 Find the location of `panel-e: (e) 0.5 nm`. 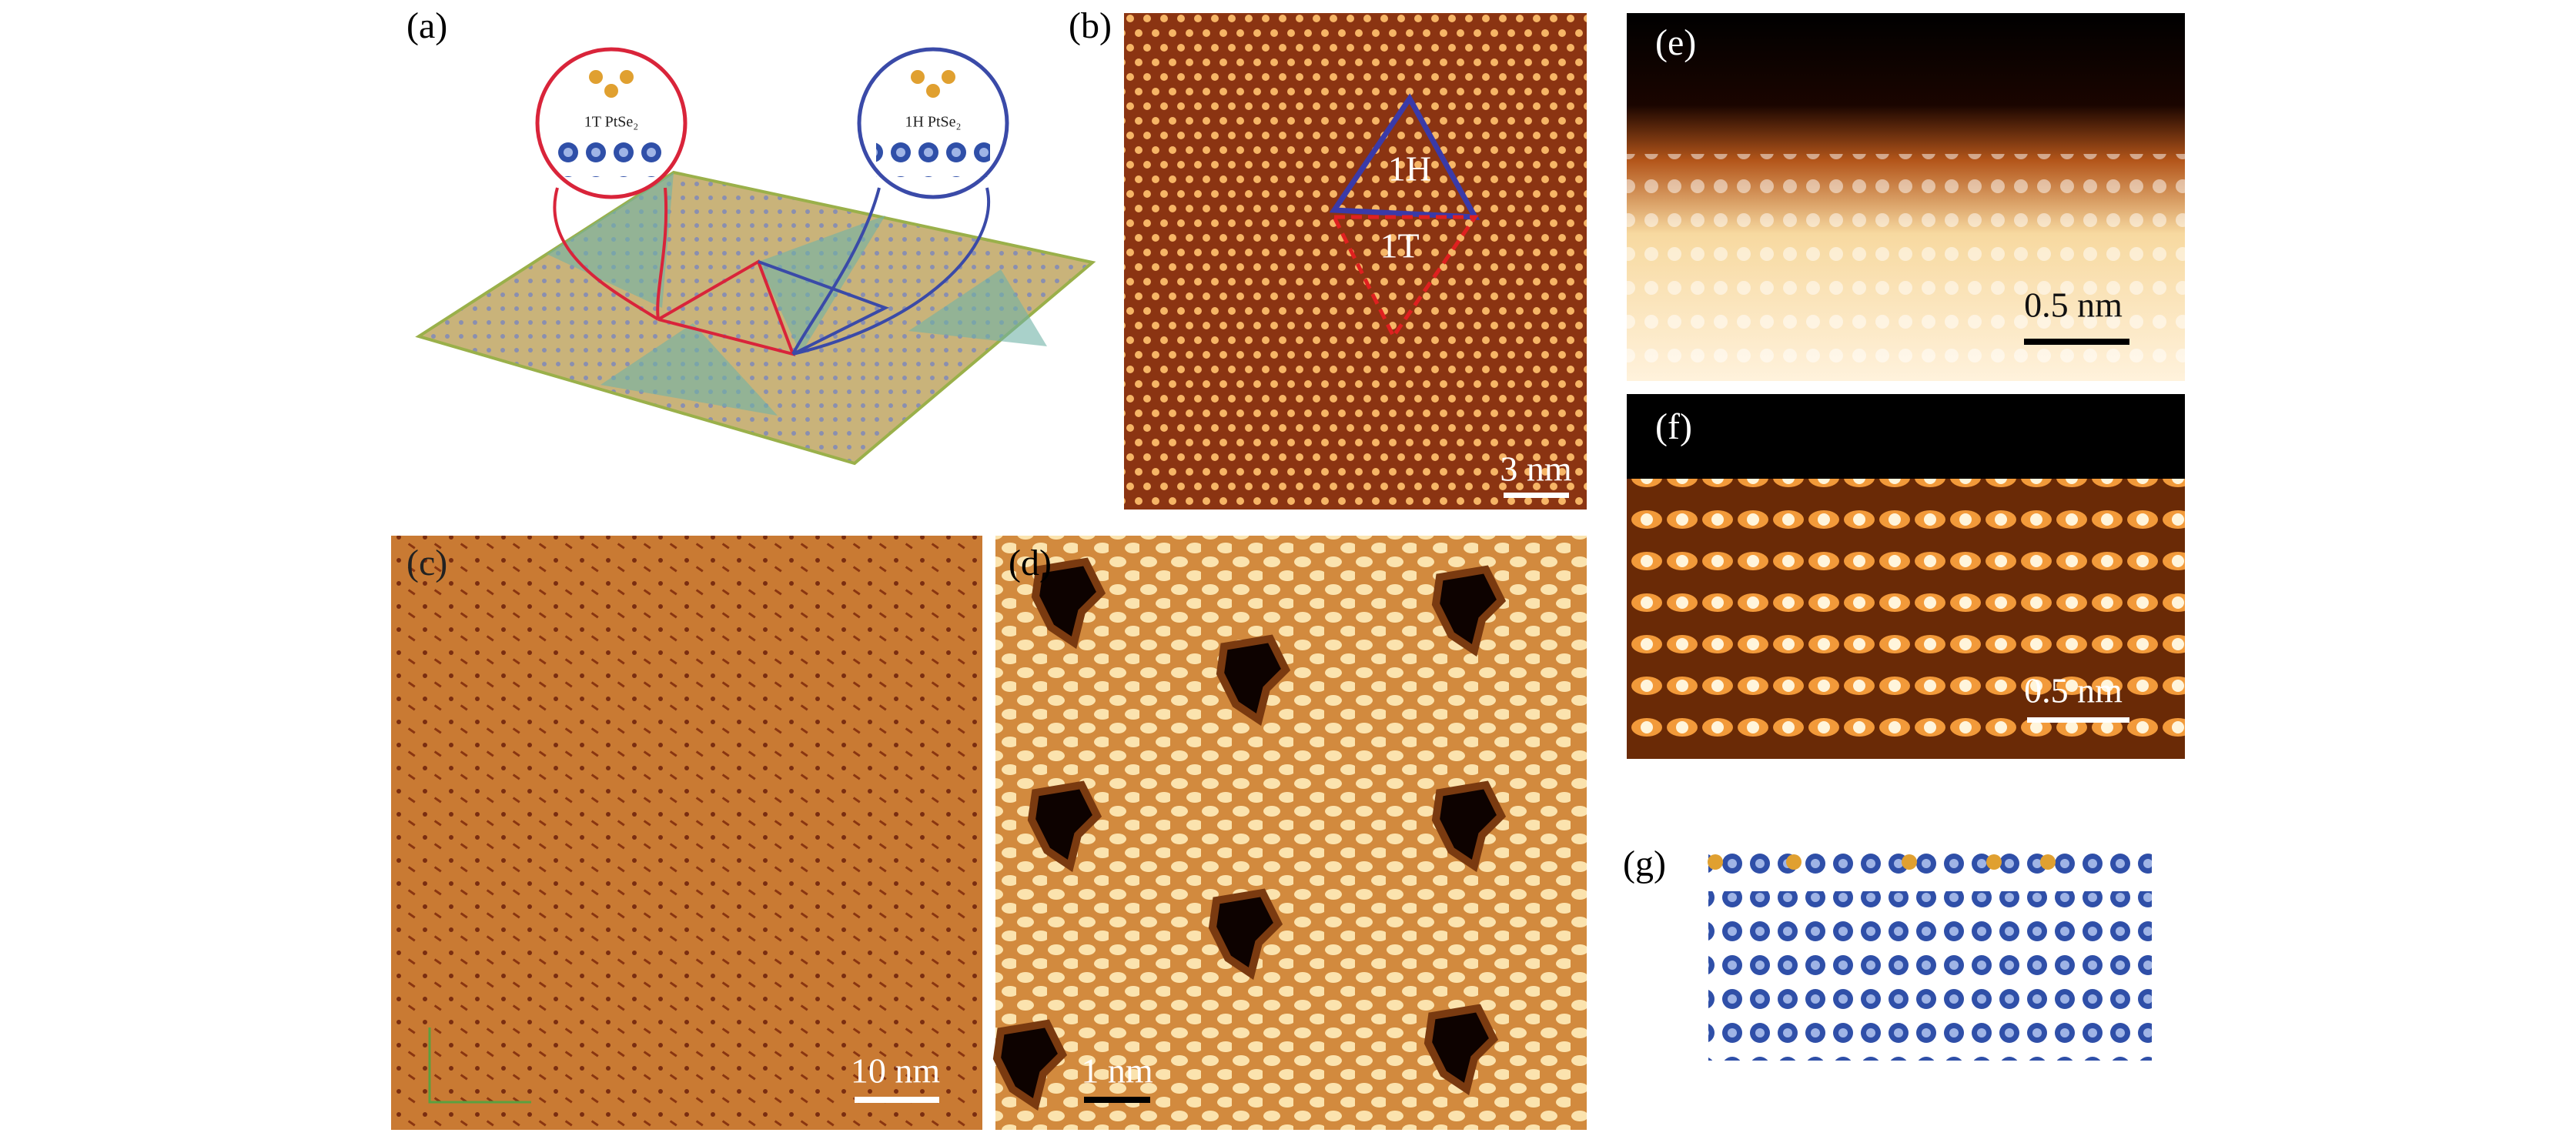

panel-e: (e) 0.5 nm is located at coordinates (1906, 197).